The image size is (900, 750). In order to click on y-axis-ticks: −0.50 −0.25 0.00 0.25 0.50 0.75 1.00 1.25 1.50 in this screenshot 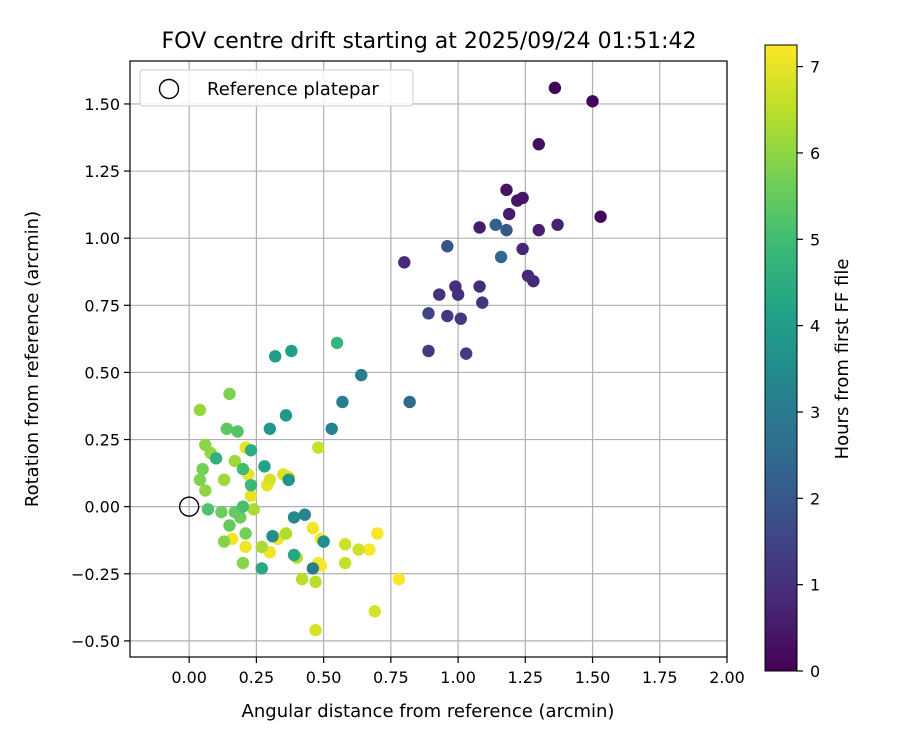, I will do `click(100, 373)`.